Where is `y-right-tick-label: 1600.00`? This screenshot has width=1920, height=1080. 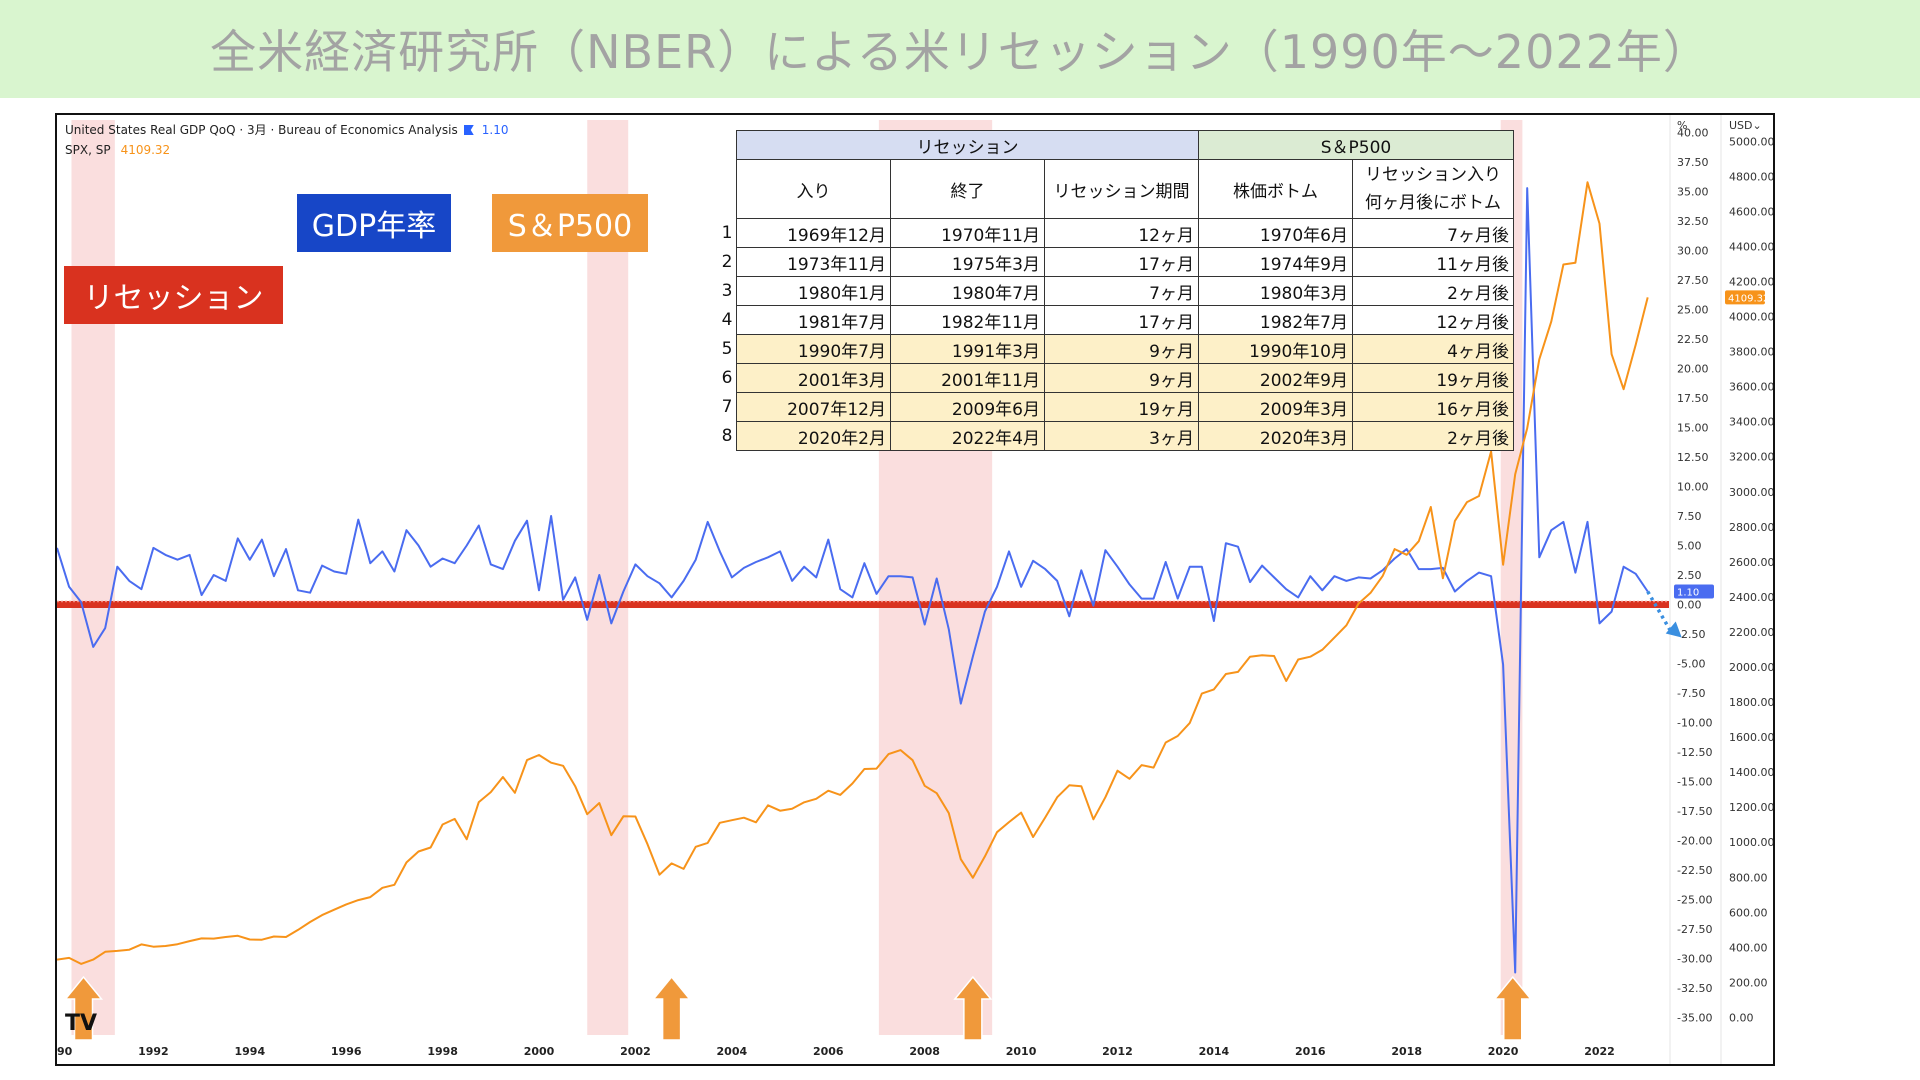
y-right-tick-label: 1600.00 is located at coordinates (1751, 737).